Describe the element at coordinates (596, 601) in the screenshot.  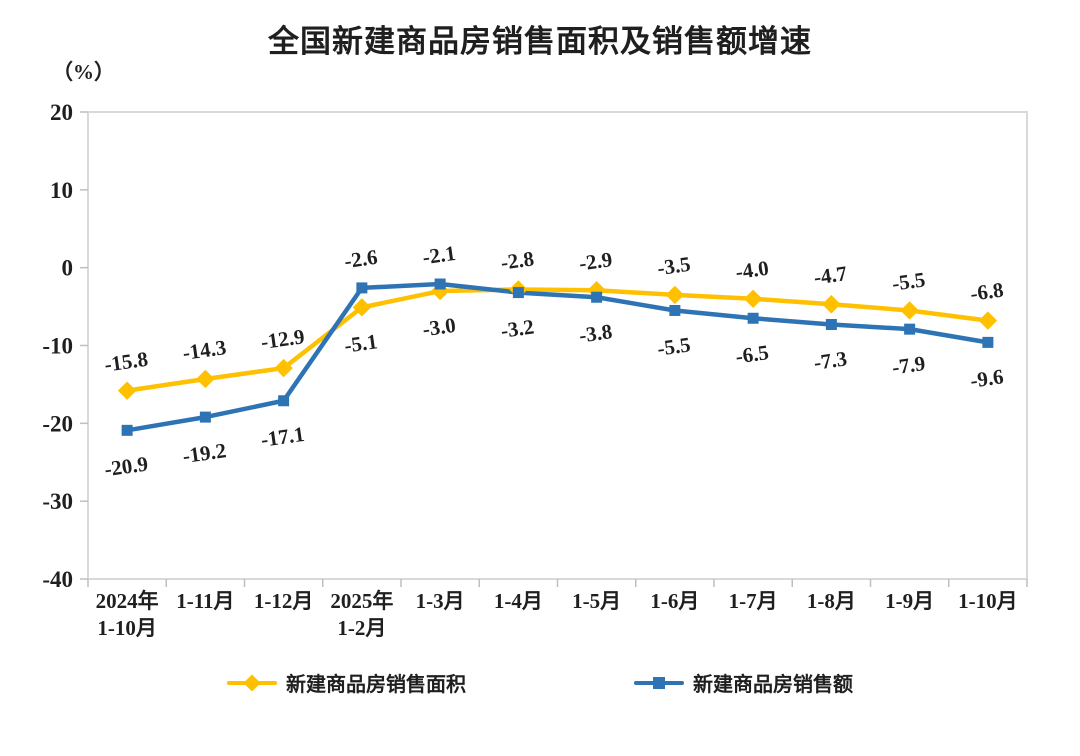
I see `x-tick-label: 1-5月` at that location.